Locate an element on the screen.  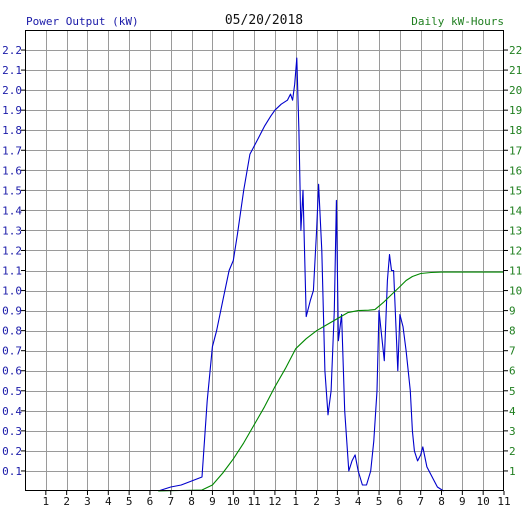
y-left-tick-label: 2.1 is located at coordinates (12, 70).